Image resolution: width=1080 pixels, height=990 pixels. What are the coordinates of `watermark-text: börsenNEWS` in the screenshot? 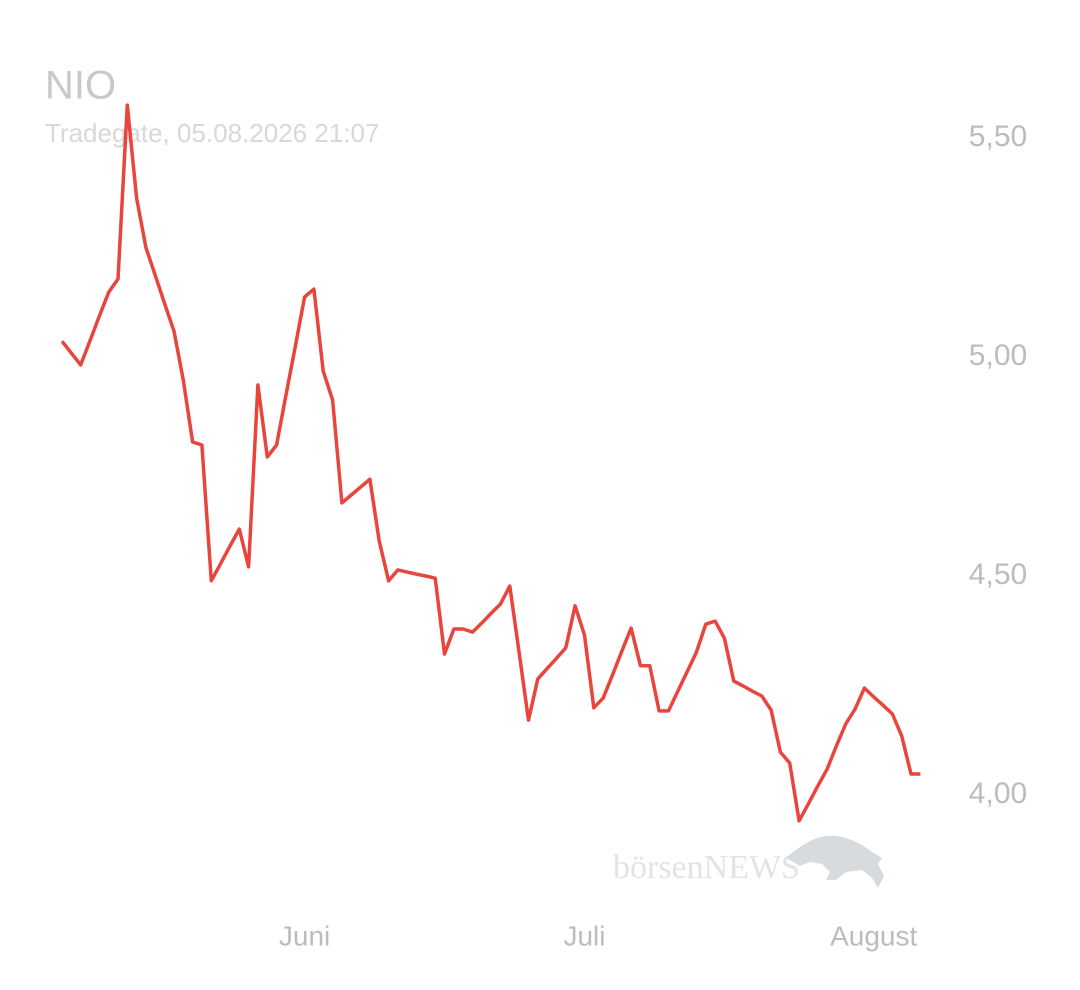 It's located at (706, 867).